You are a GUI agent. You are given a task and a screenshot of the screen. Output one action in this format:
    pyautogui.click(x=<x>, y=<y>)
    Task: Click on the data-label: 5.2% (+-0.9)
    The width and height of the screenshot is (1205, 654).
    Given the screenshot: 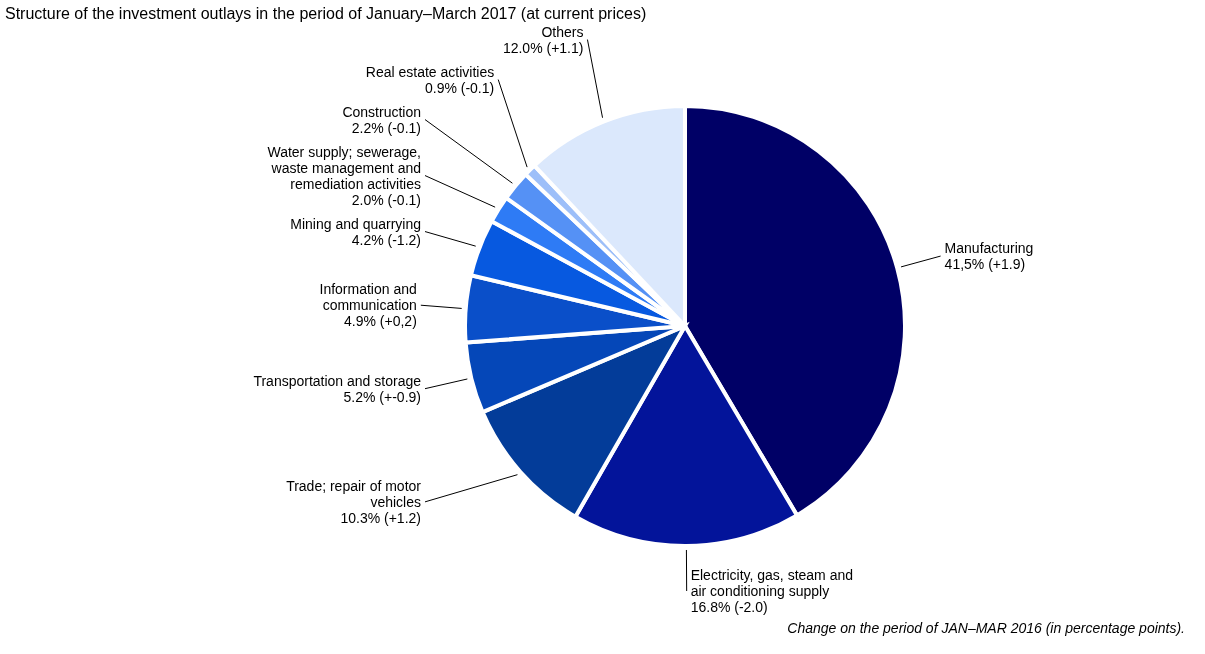 What is the action you would take?
    pyautogui.click(x=382, y=396)
    